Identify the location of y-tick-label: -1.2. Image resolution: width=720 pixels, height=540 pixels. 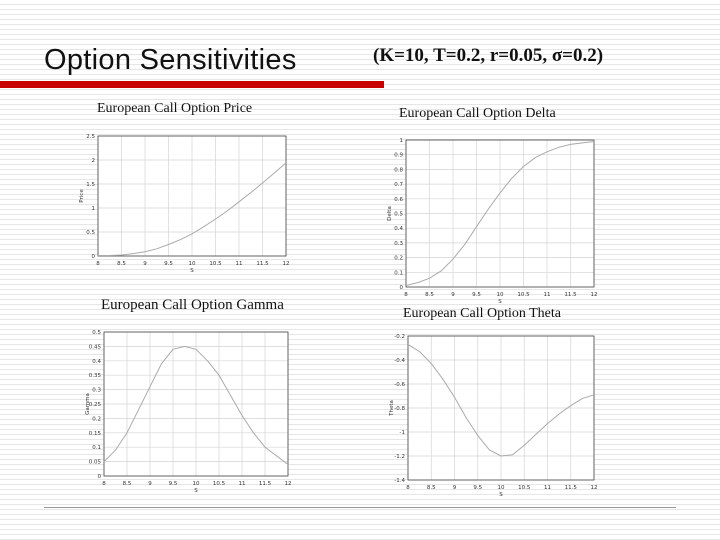
(399, 457).